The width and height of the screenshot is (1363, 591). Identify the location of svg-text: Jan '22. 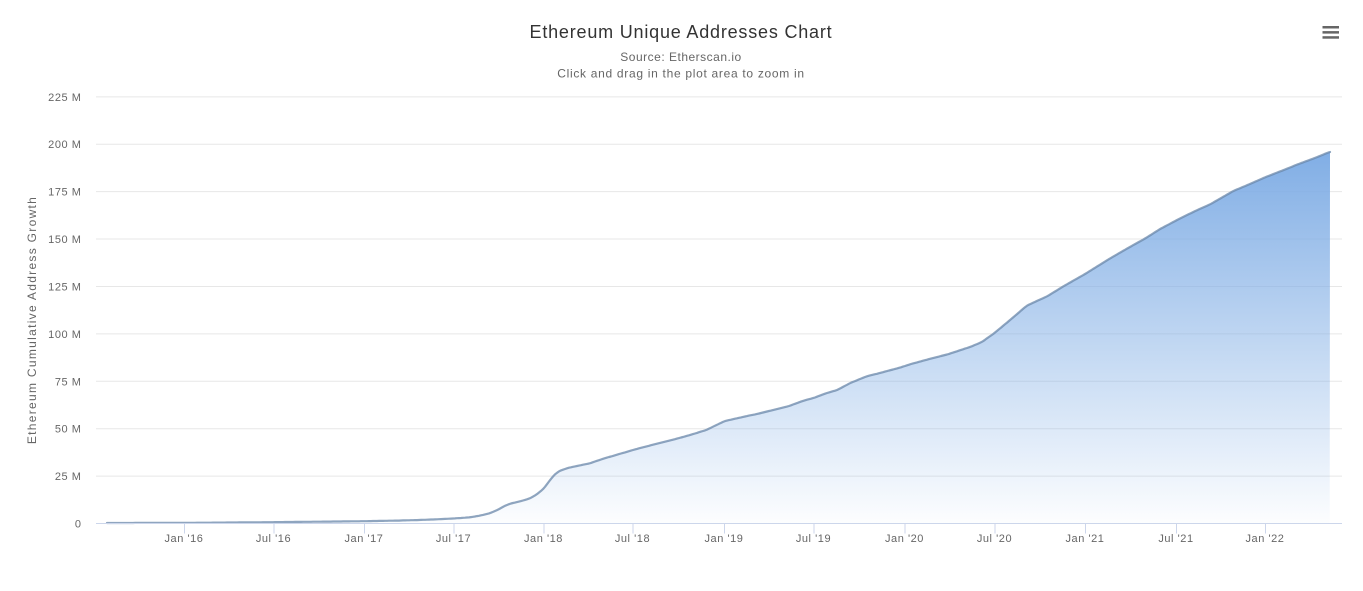
(1265, 539).